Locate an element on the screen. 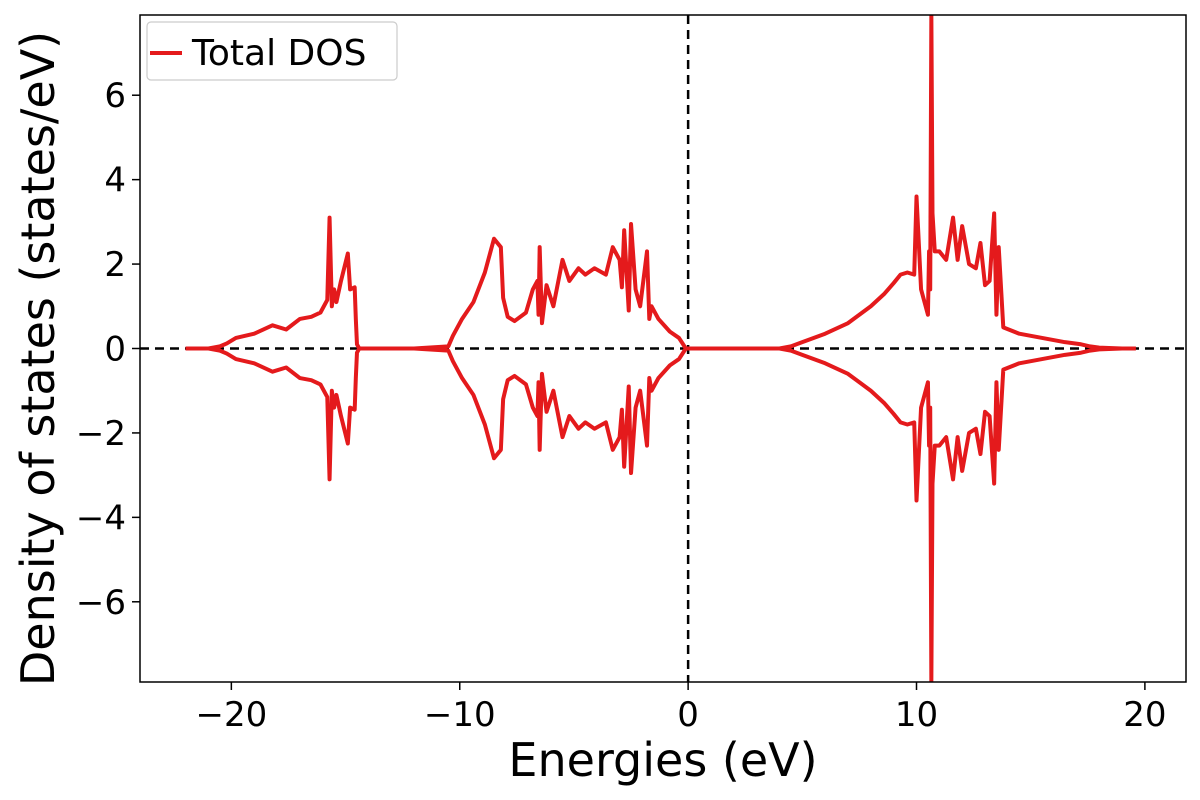  x-tick-label: −20 is located at coordinates (231, 715).